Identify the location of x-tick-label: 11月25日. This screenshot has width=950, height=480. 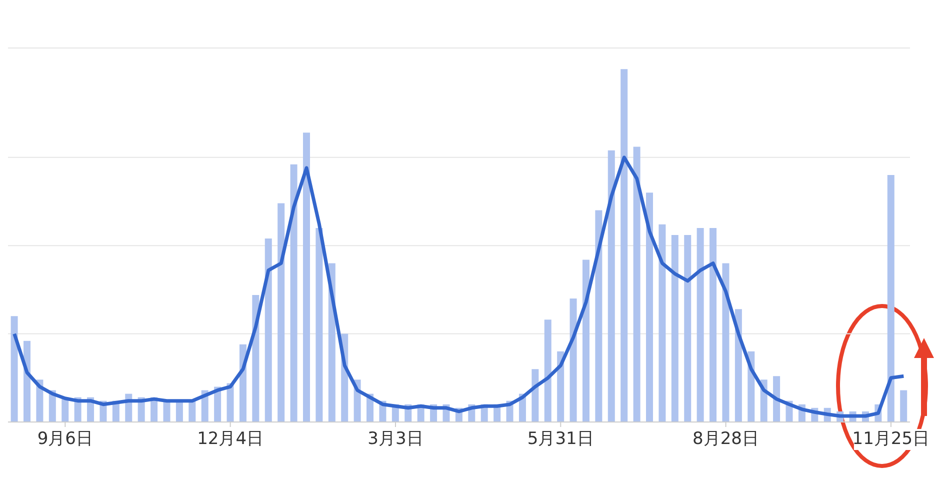
(891, 439).